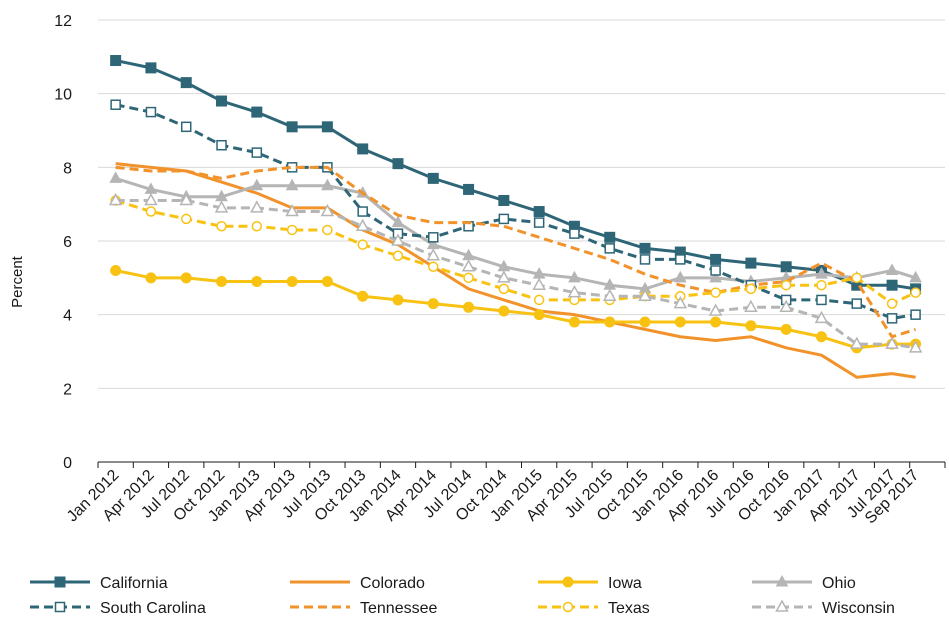 The image size is (949, 625). Describe the element at coordinates (594, 608) in the screenshot. I see `legend-item-texas: Texas` at that location.